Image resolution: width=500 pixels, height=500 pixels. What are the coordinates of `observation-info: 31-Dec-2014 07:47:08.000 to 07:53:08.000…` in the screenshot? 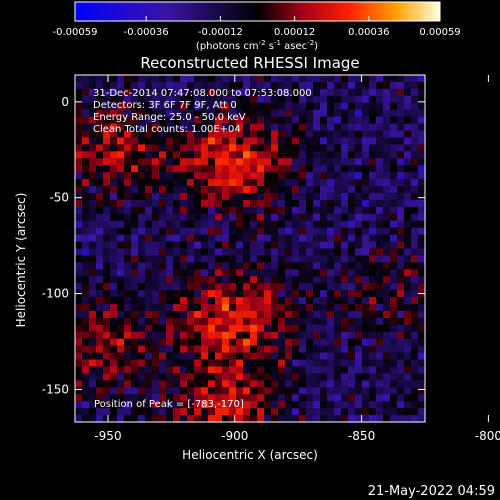 It's located at (202, 111).